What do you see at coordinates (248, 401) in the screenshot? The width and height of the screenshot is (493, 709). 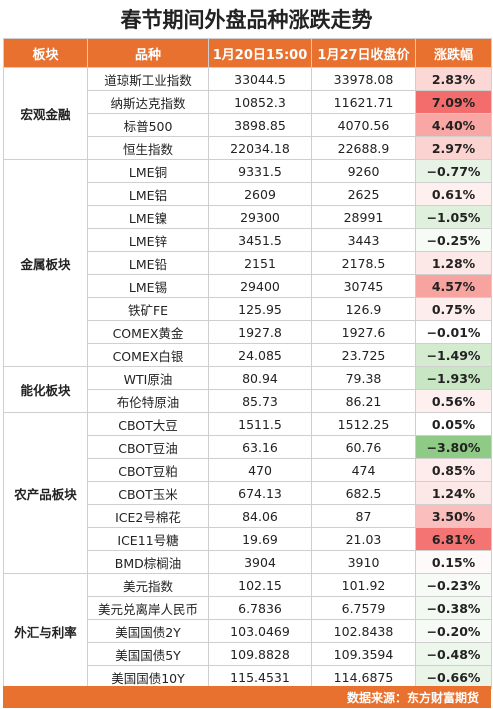 I see `table-row: 布伦特原油 85.73 86.21 0.56%` at bounding box center [248, 401].